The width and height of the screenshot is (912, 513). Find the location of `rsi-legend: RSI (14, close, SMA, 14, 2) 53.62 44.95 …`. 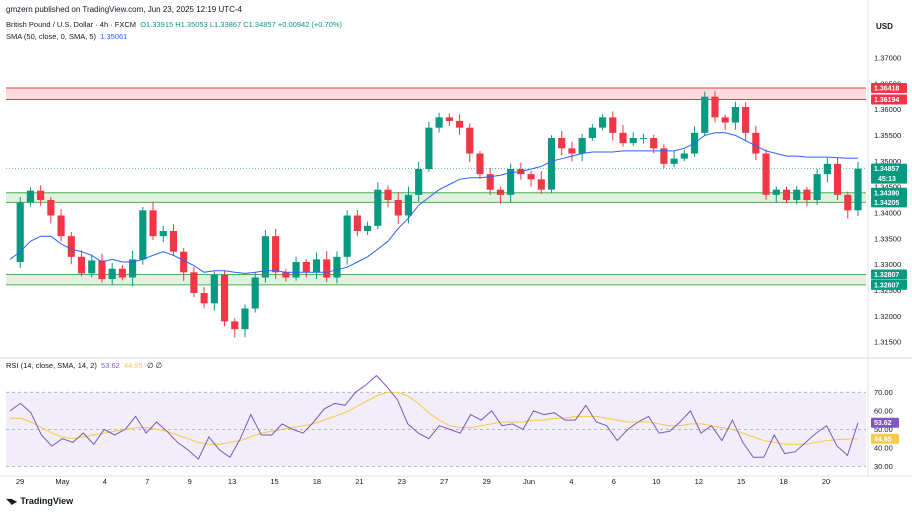

rsi-legend: RSI (14, close, SMA, 14, 2) 53.62 44.95 … is located at coordinates (84, 365).